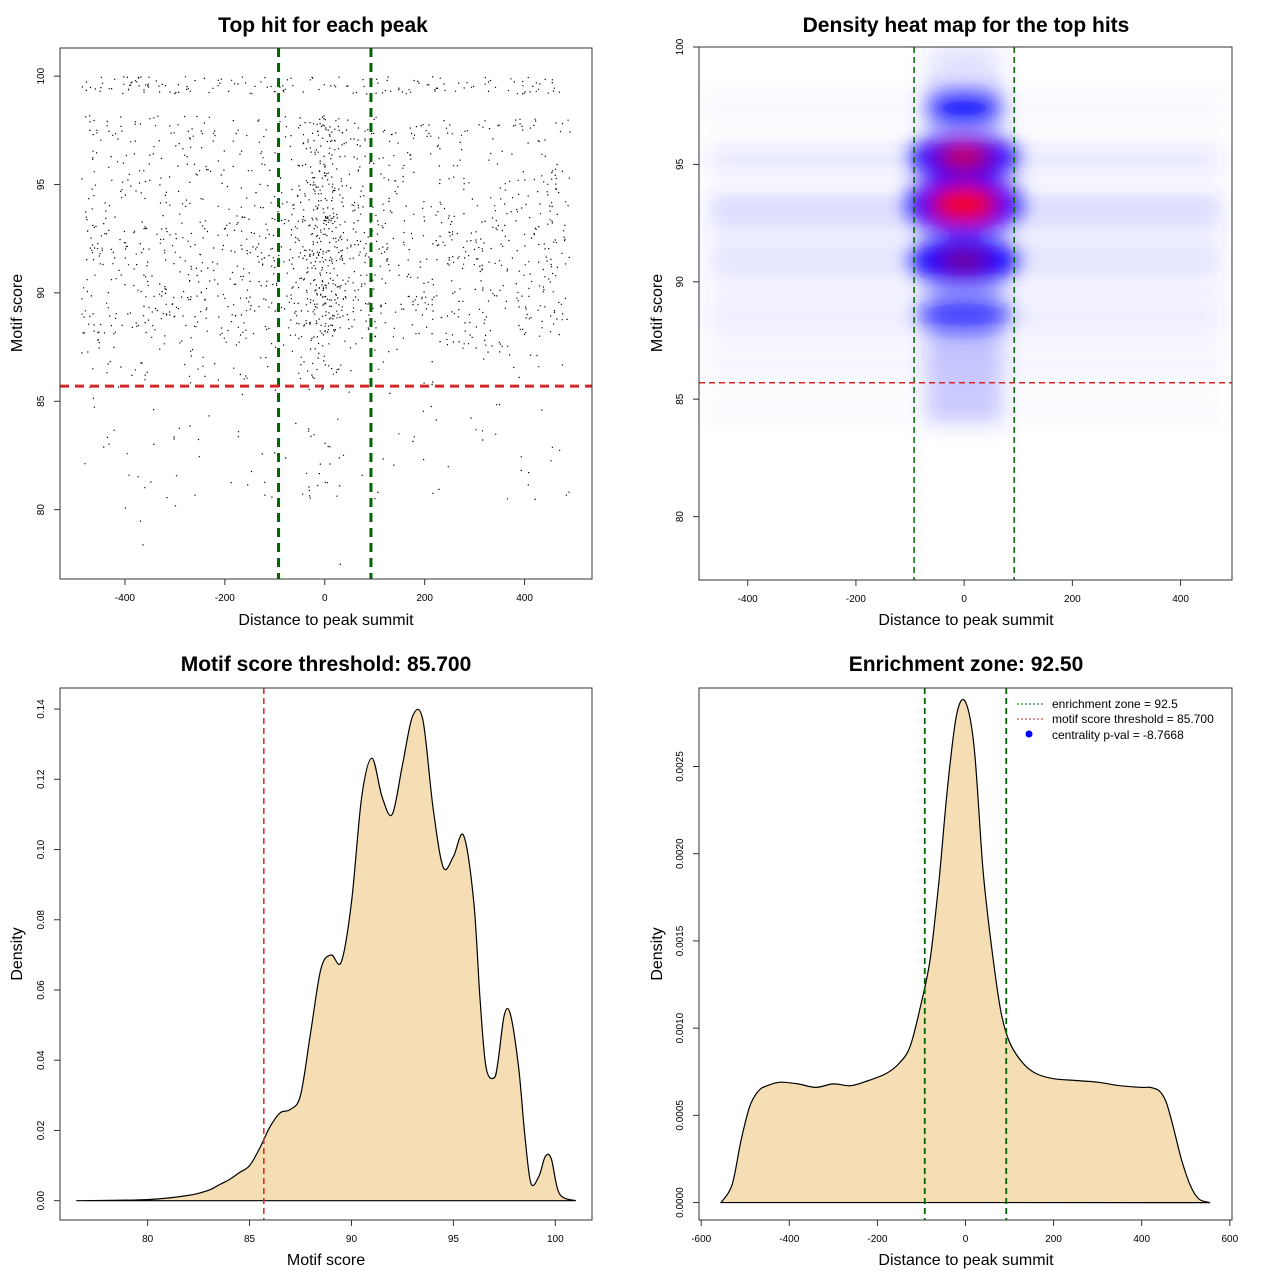 The height and width of the screenshot is (1280, 1280). What do you see at coordinates (1115, 704) in the screenshot?
I see `legend-label-zone: enrichment zone = 92.5` at bounding box center [1115, 704].